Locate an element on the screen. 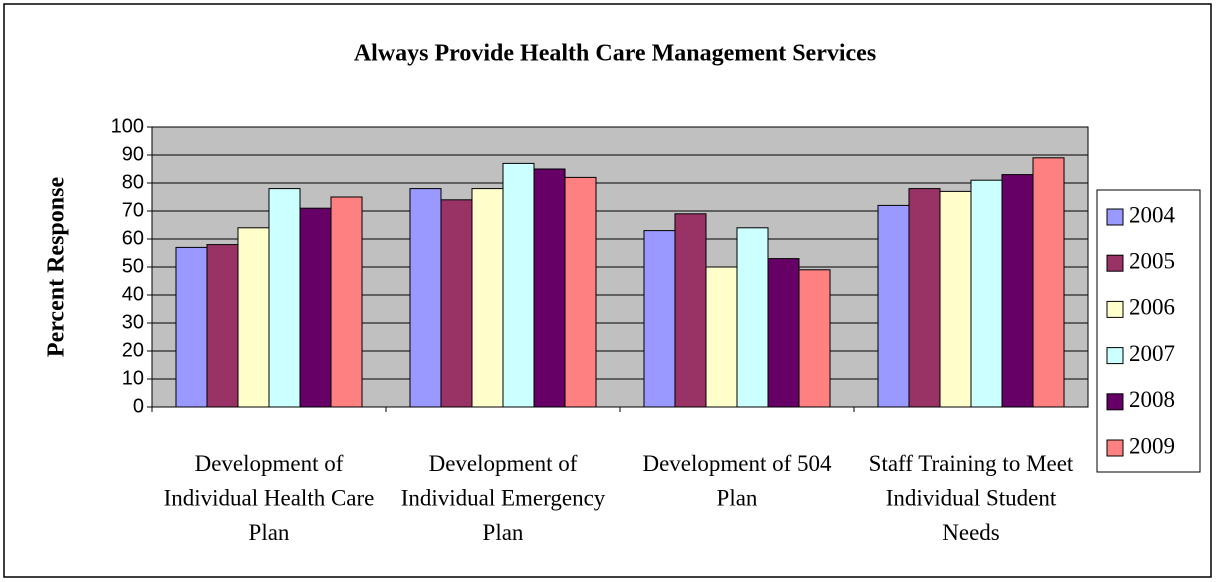 The height and width of the screenshot is (582, 1216). legend-label: 2006 is located at coordinates (1152, 307).